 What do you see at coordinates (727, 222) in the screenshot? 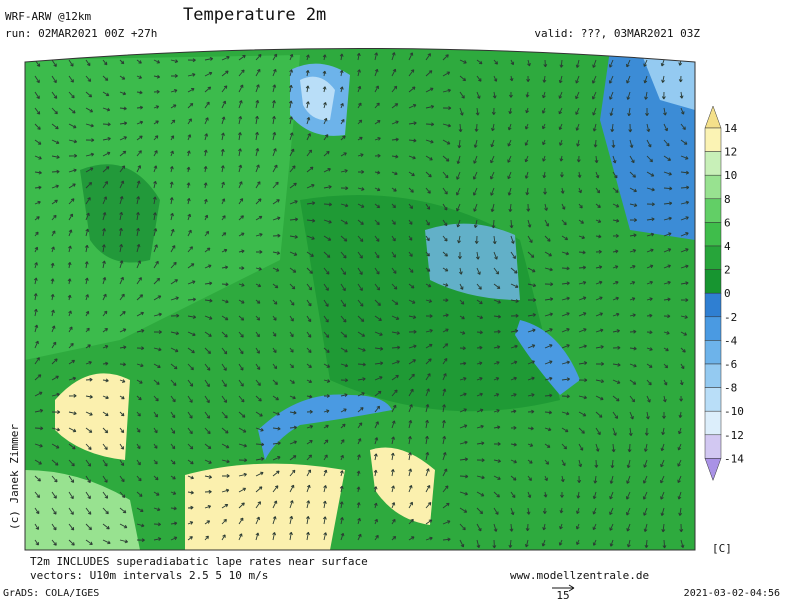
I see `colorbar-label: 6` at bounding box center [727, 222].